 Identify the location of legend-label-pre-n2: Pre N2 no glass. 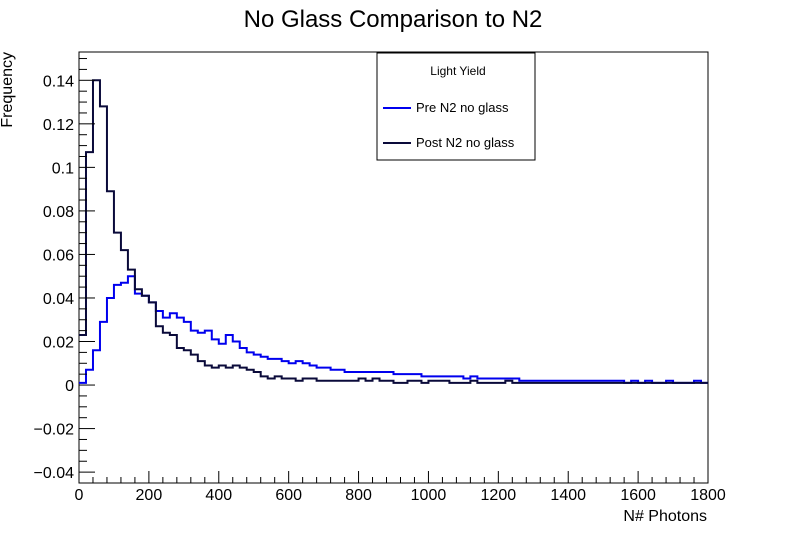
(462, 107).